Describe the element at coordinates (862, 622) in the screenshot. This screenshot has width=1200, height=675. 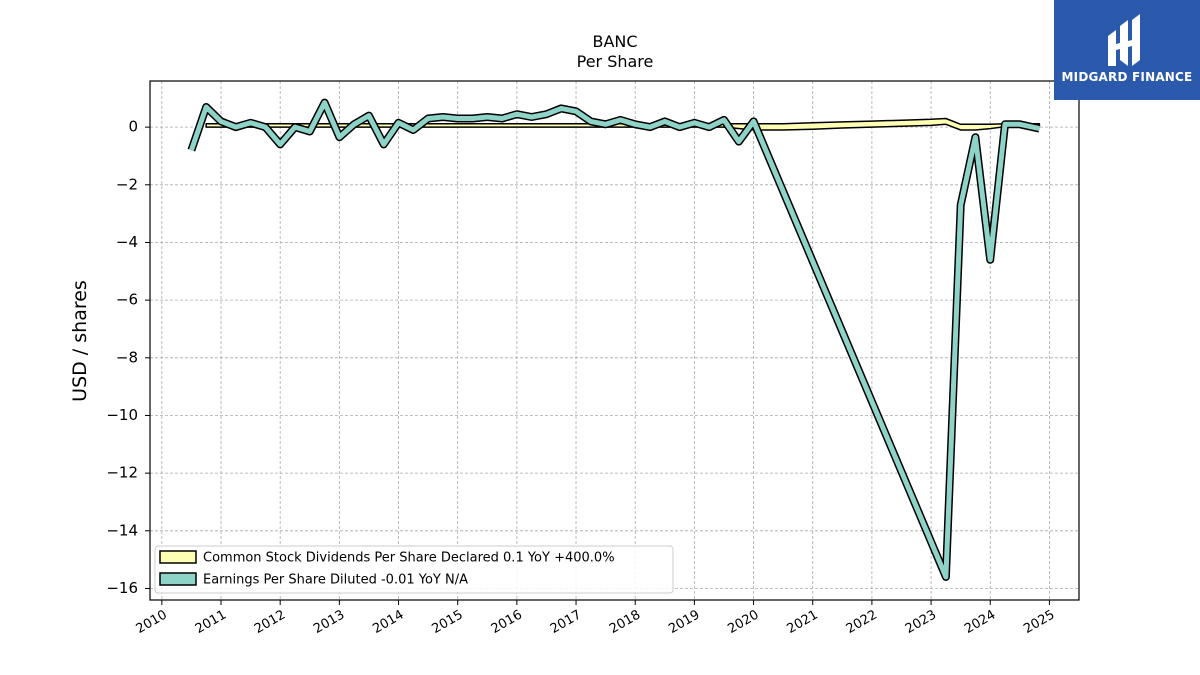
I see `x-tick-label: 2022` at that location.